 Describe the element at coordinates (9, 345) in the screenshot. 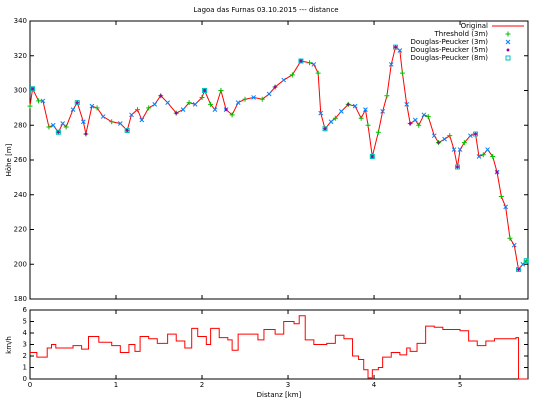

I see `y-axis-label: km/h` at that location.